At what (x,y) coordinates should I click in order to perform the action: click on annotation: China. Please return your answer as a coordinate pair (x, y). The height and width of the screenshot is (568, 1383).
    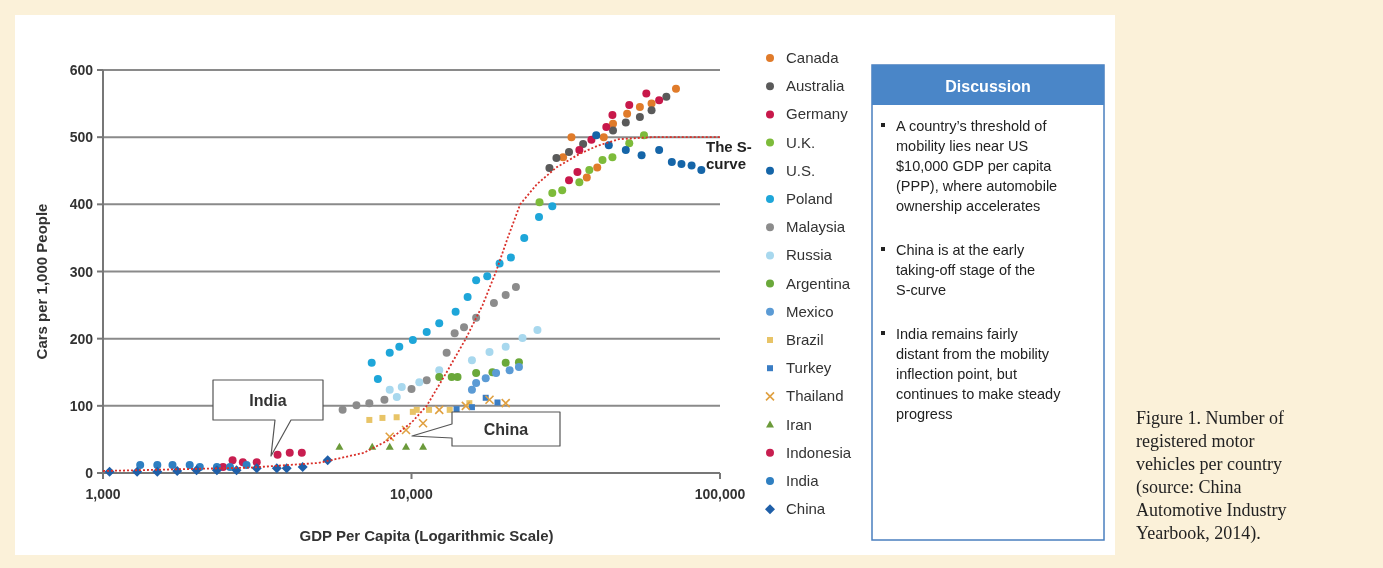
    Looking at the image, I should click on (506, 429).